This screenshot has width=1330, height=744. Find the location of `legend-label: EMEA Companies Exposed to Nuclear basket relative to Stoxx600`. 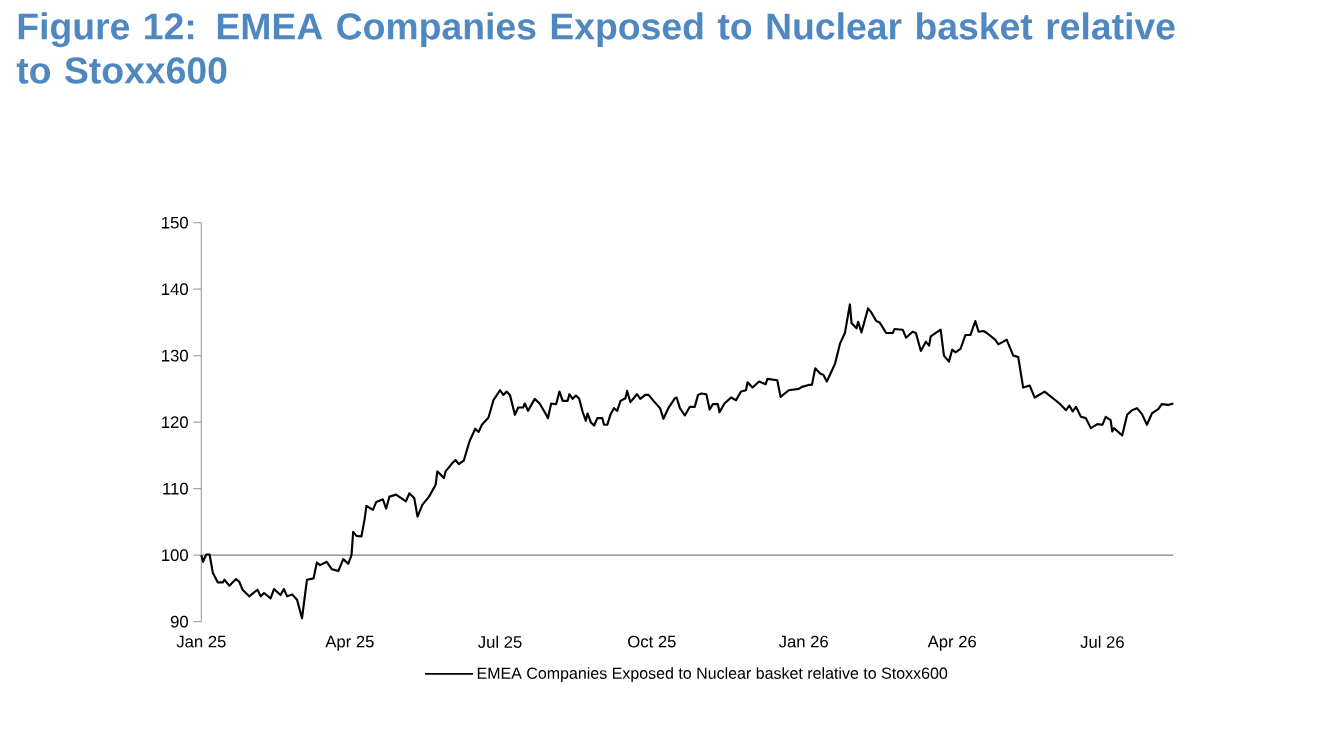

legend-label: EMEA Companies Exposed to Nuclear basket relative to Stoxx600 is located at coordinates (712, 675).